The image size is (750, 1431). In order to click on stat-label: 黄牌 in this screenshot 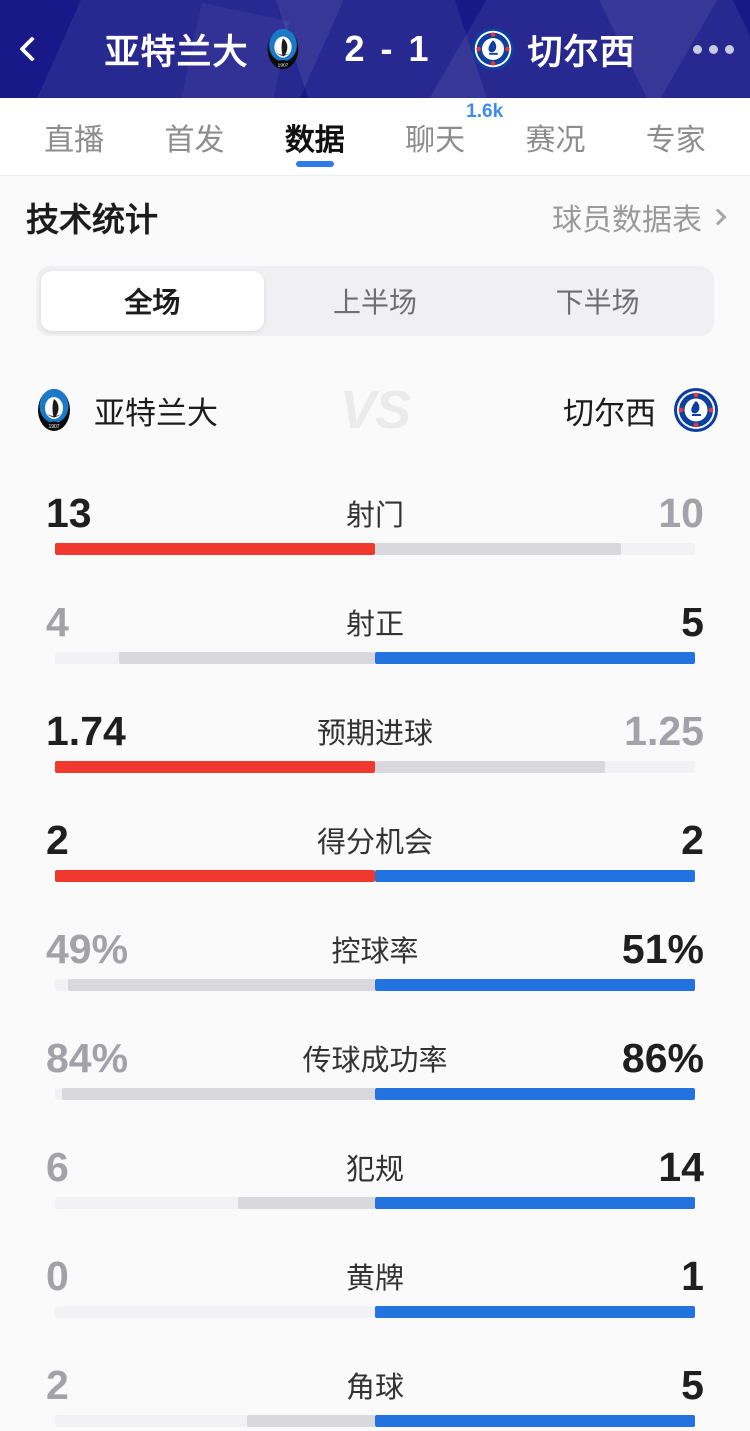, I will do `click(374, 1279)`.